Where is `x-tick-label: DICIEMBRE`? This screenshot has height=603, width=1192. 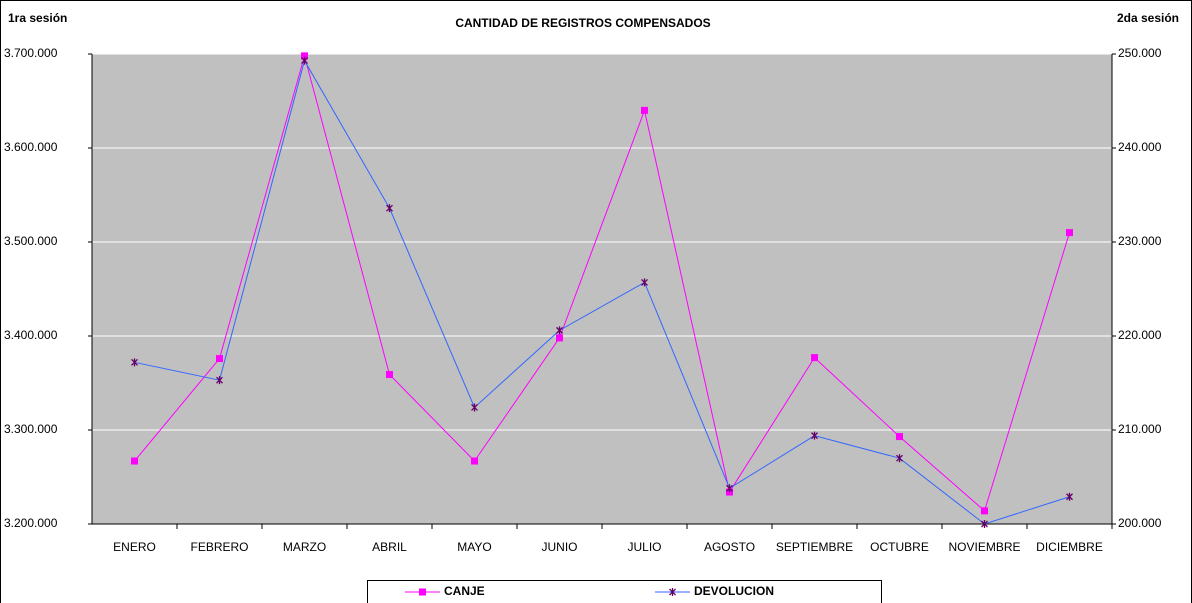
x-tick-label: DICIEMBRE is located at coordinates (1069, 547).